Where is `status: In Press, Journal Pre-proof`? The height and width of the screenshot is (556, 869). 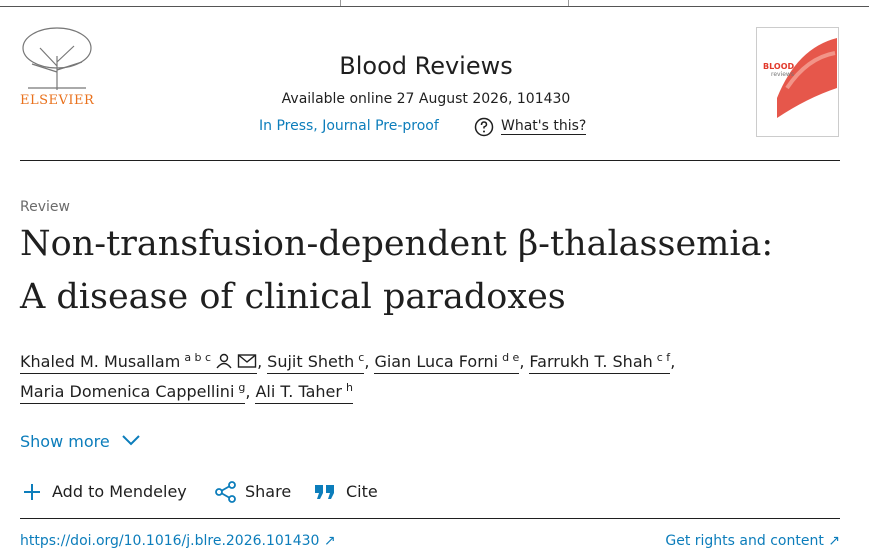 status: In Press, Journal Pre-proof is located at coordinates (349, 126).